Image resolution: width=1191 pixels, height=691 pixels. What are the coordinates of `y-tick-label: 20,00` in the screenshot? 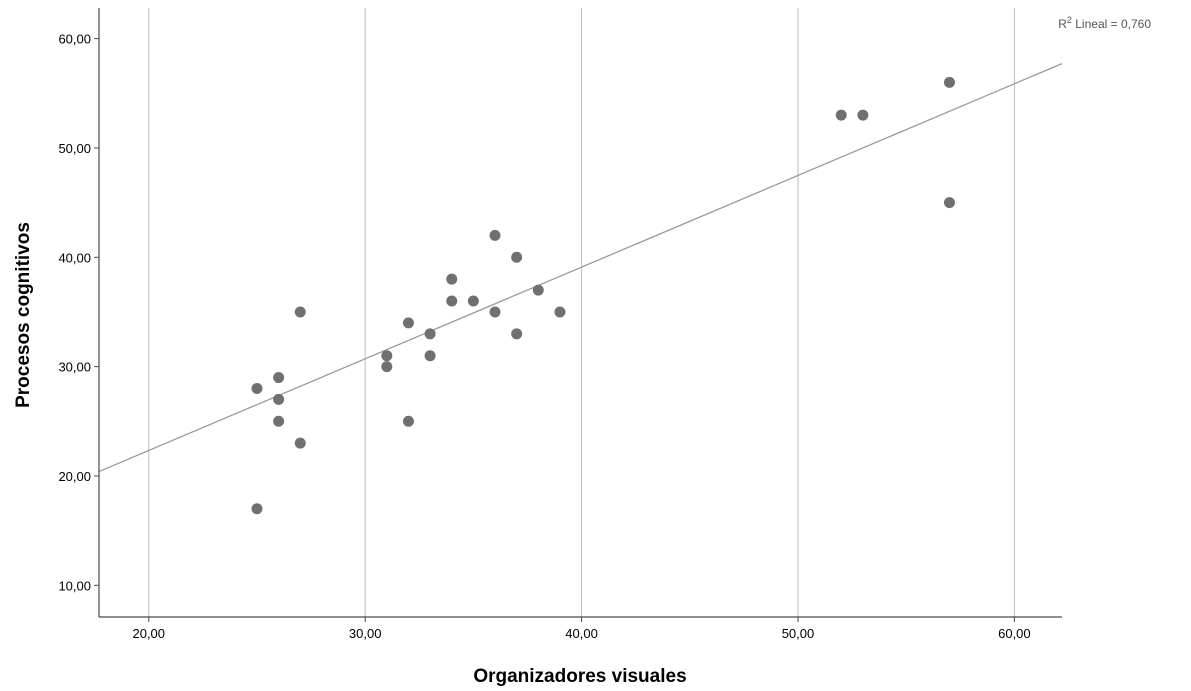 It's located at (74, 476).